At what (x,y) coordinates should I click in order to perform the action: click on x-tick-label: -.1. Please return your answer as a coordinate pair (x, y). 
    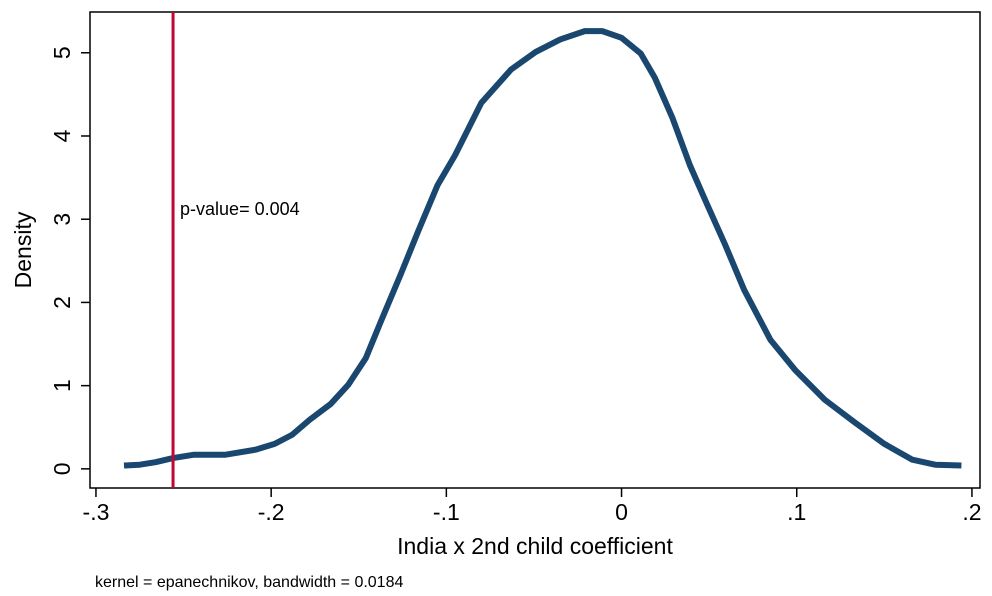
    Looking at the image, I should click on (446, 512).